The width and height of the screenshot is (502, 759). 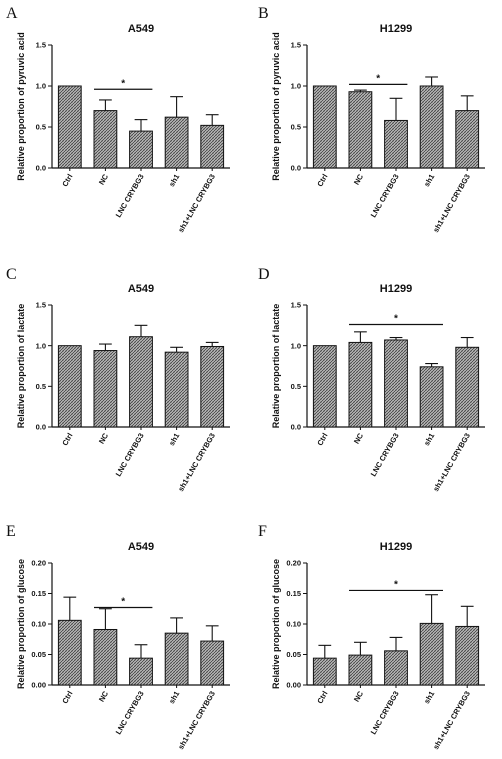 I want to click on panel-label: F, so click(x=262, y=531).